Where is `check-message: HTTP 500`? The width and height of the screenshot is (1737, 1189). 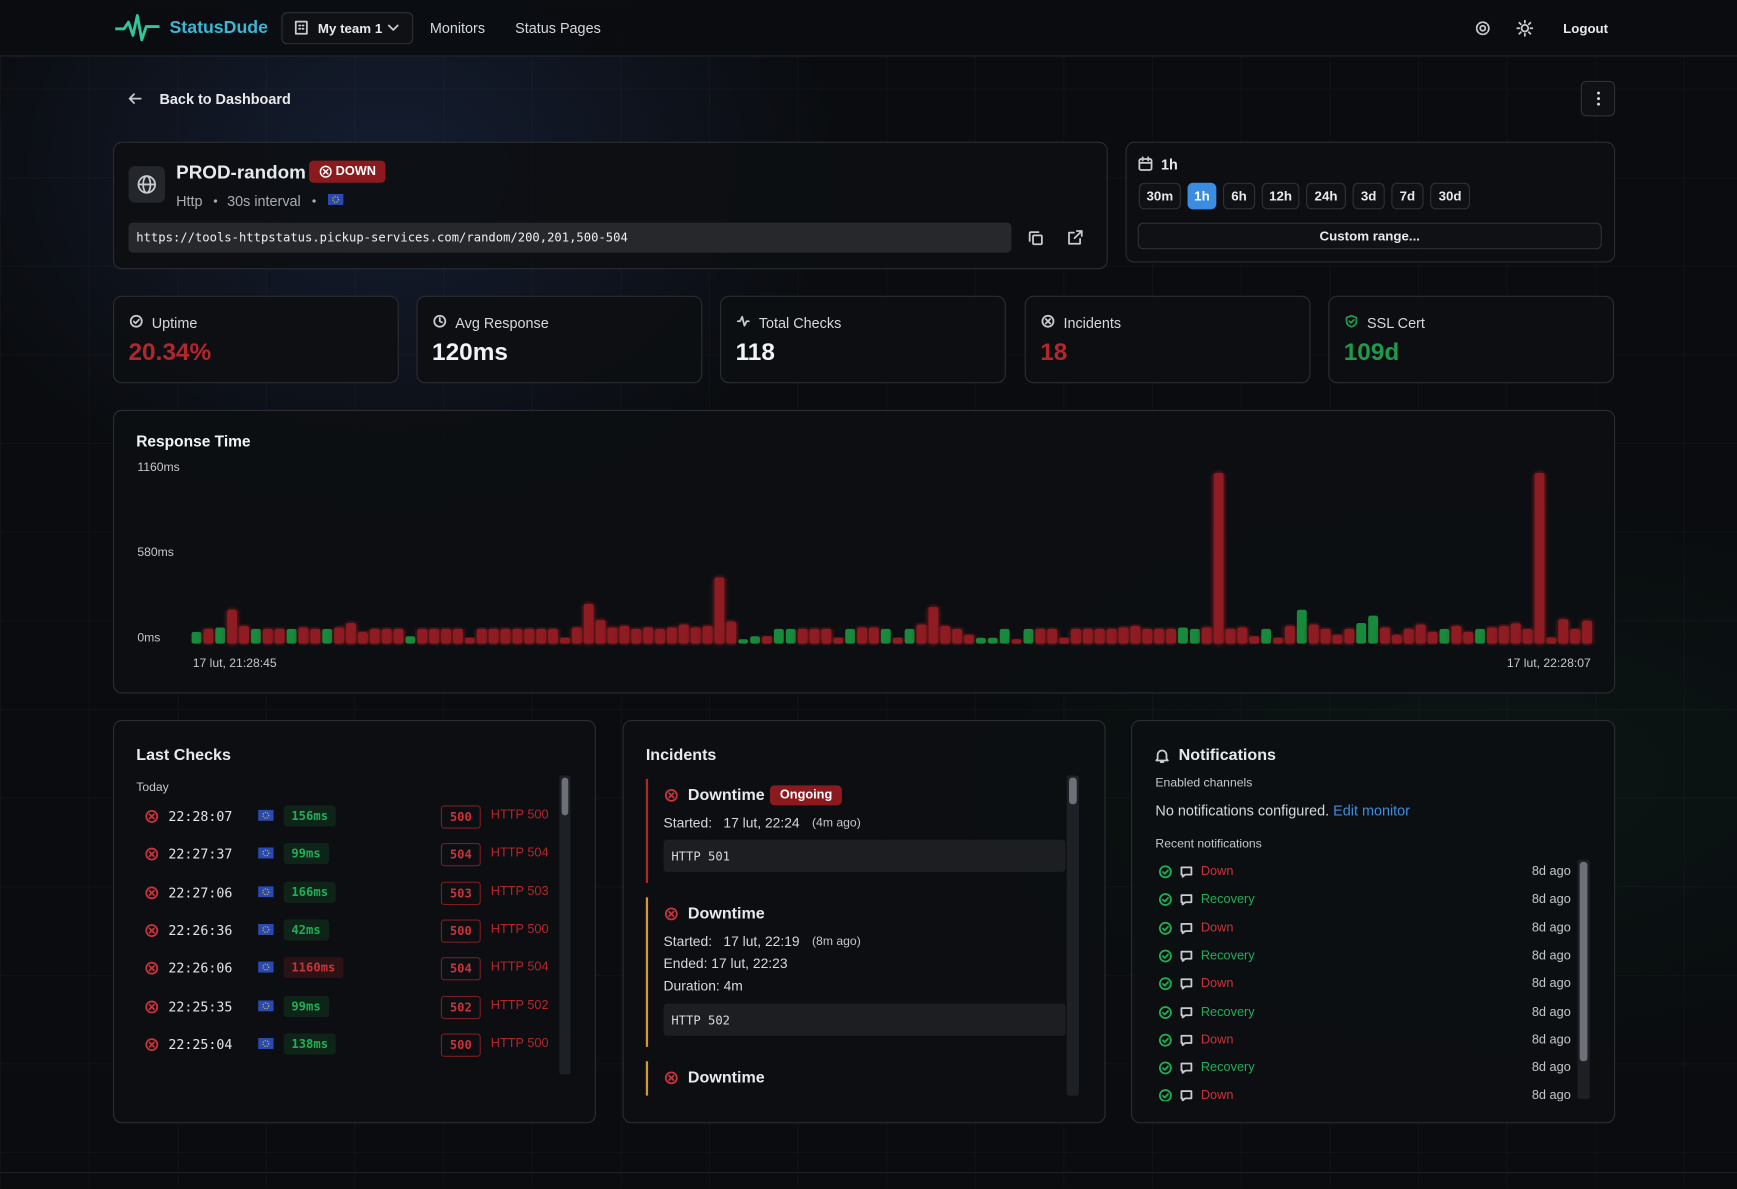 check-message: HTTP 500 is located at coordinates (520, 1043).